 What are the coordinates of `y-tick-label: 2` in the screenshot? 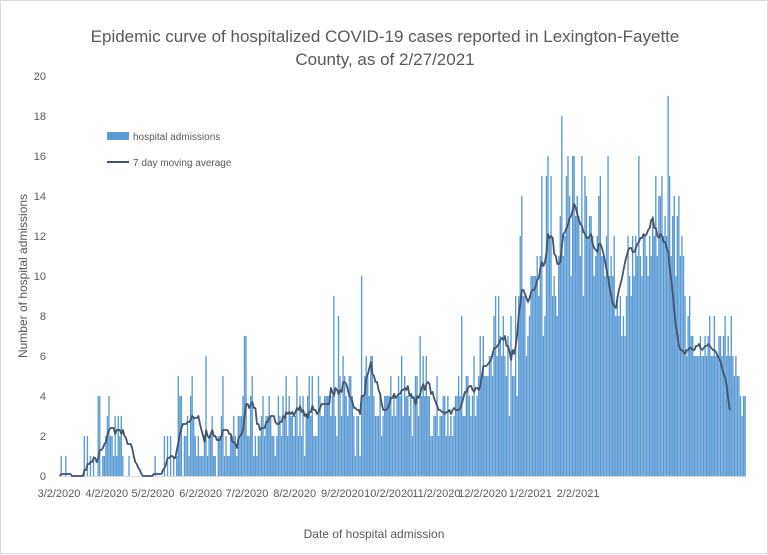 It's located at (43, 437).